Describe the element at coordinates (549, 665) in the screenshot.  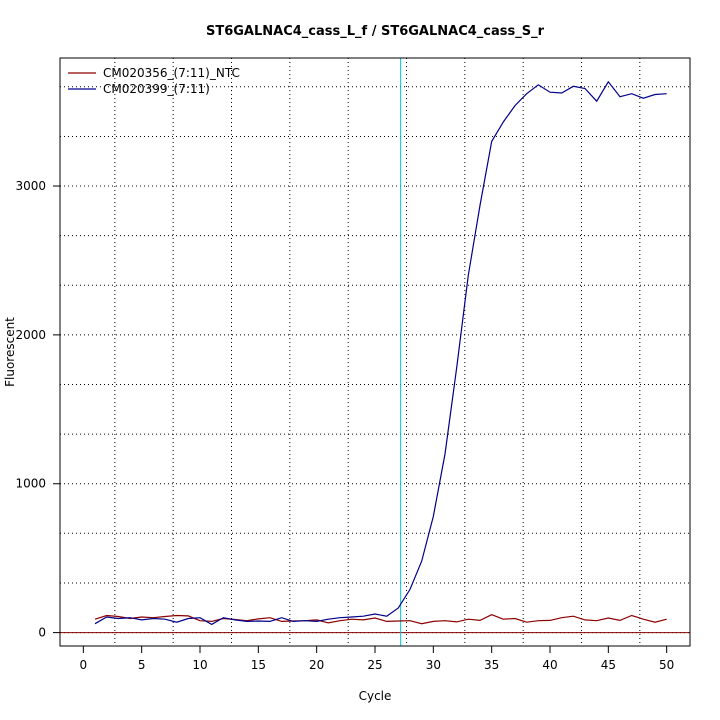
I see `x-tick-label: 40` at that location.